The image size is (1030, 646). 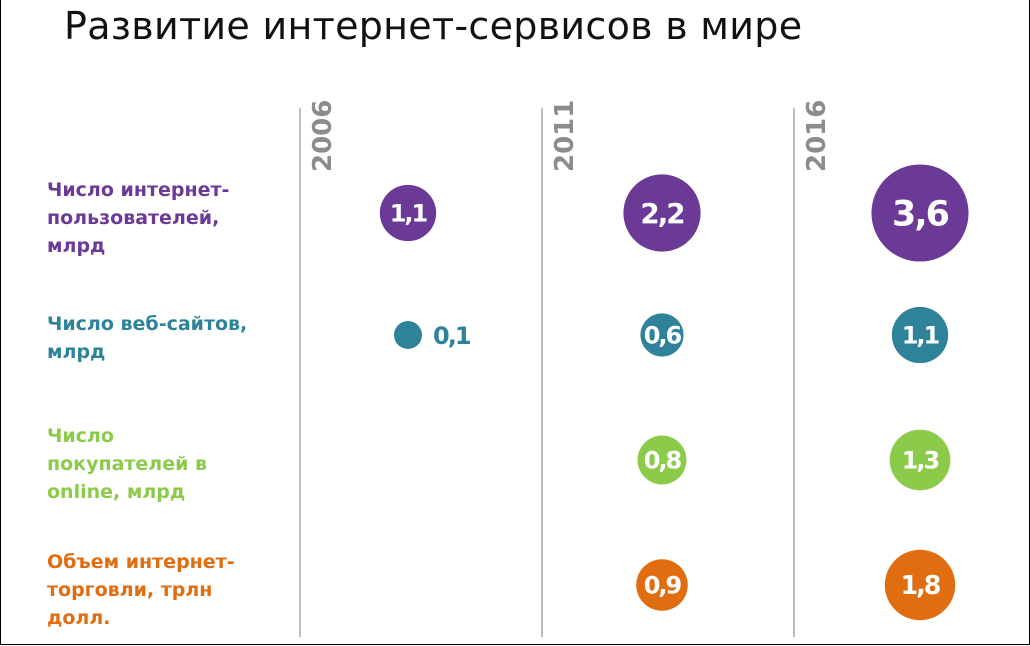 I want to click on row-label-3: Число покупателей в online, млрд, so click(x=167, y=464).